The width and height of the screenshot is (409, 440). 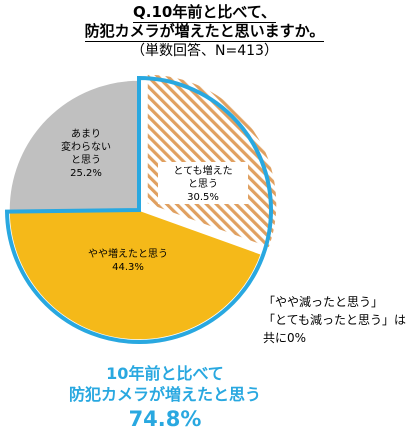 I want to click on note-line-3: 共に0%, so click(x=285, y=338).